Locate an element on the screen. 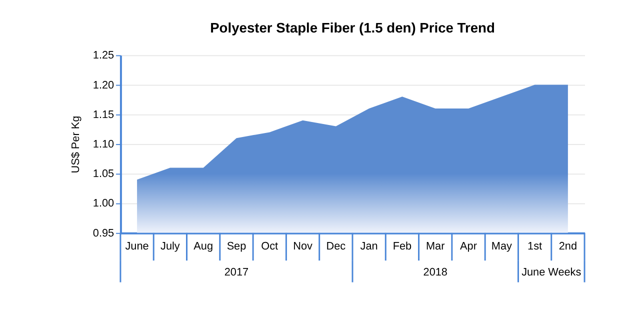 This screenshot has height=325, width=625. x-tick-label: Feb is located at coordinates (402, 246).